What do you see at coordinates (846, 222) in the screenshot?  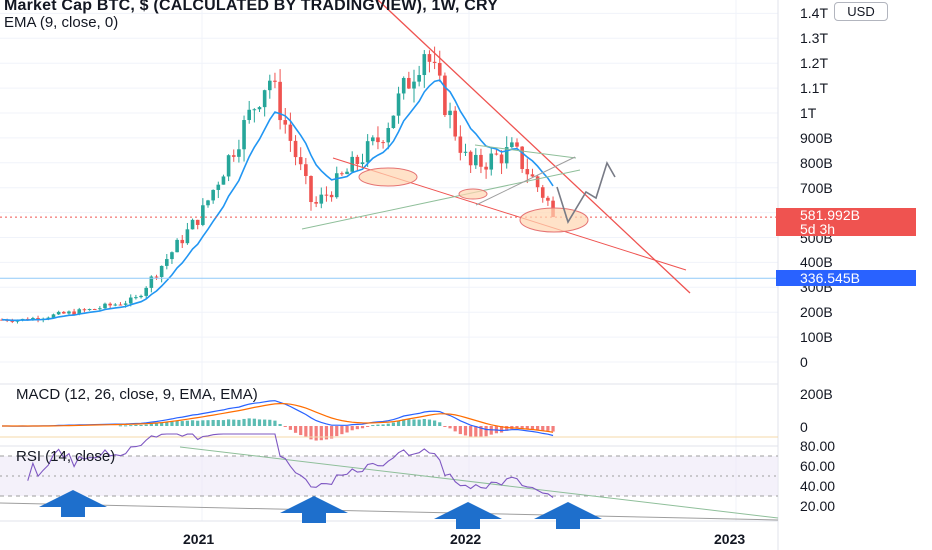 I see `last-price-badge: 581.992B 5d 3h` at bounding box center [846, 222].